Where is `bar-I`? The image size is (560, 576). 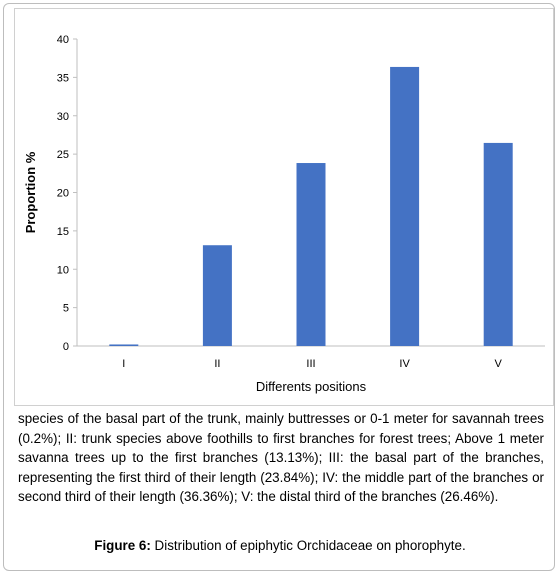 bar-I is located at coordinates (124, 345).